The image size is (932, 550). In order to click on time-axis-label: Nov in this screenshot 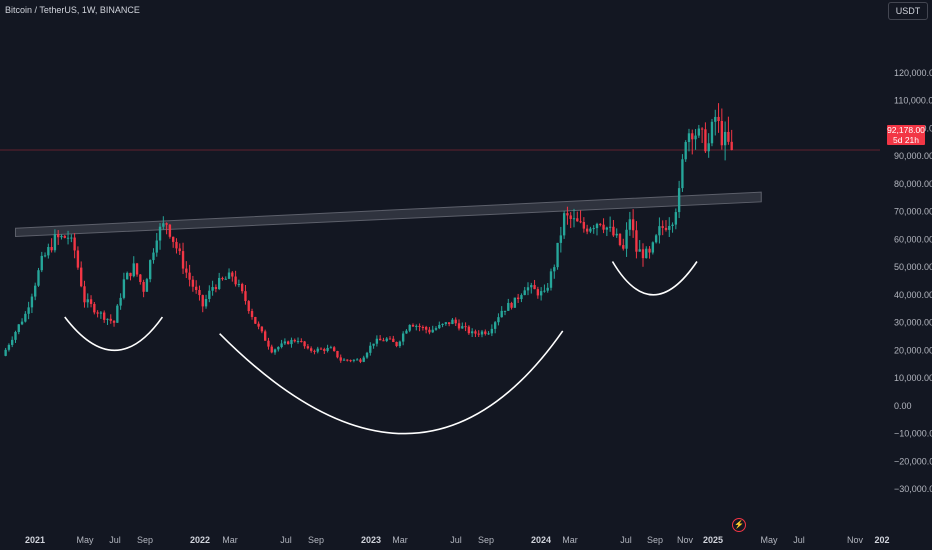, I will do `click(855, 540)`.